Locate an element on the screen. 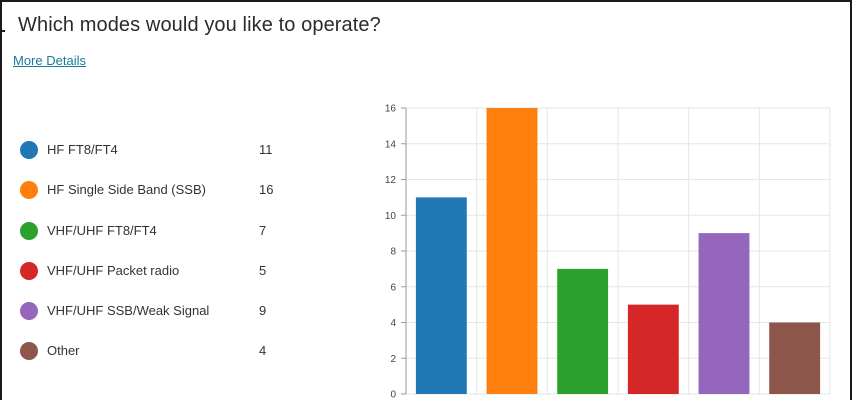 The image size is (854, 407). legend-count: 4 is located at coordinates (263, 351).